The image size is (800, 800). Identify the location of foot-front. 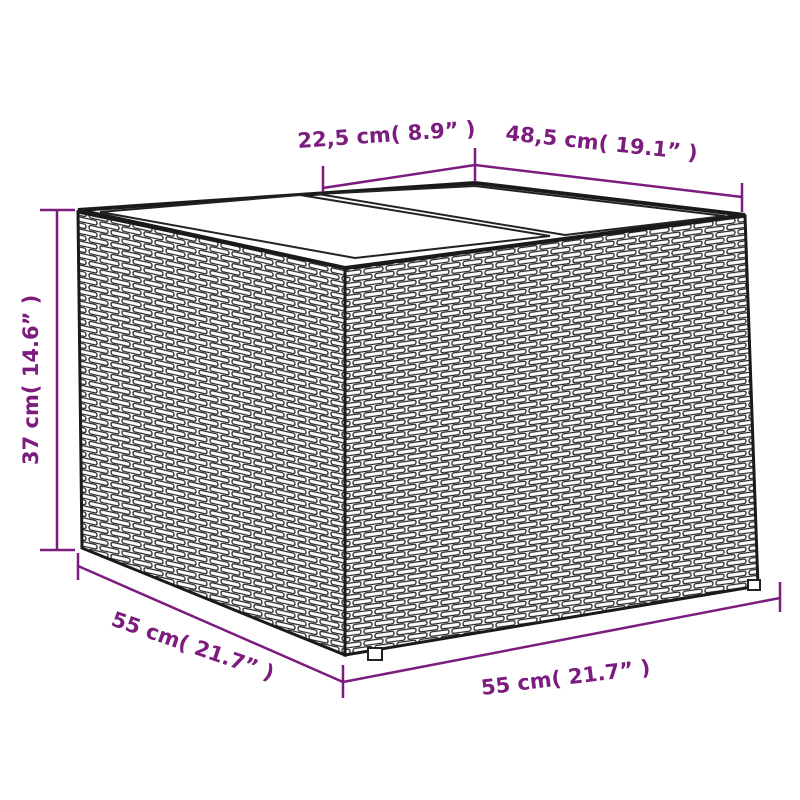
(375, 654).